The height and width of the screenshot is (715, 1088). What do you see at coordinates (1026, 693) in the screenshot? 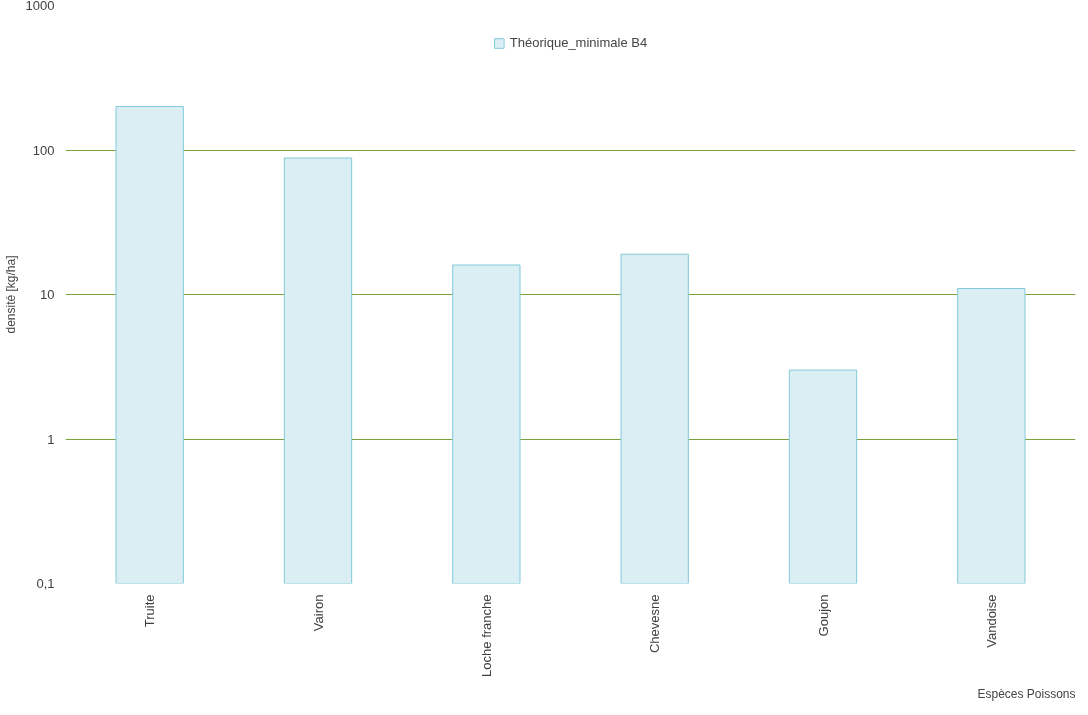
I see `x-axis-title: Espèces Poissons` at bounding box center [1026, 693].